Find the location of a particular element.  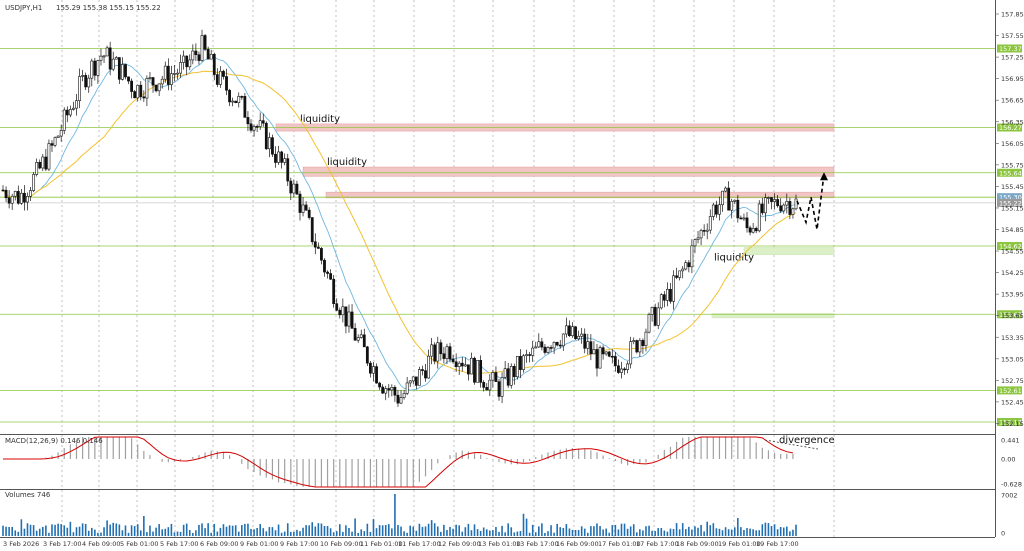

macd-tick-label: 0.441 is located at coordinates (1010, 441).